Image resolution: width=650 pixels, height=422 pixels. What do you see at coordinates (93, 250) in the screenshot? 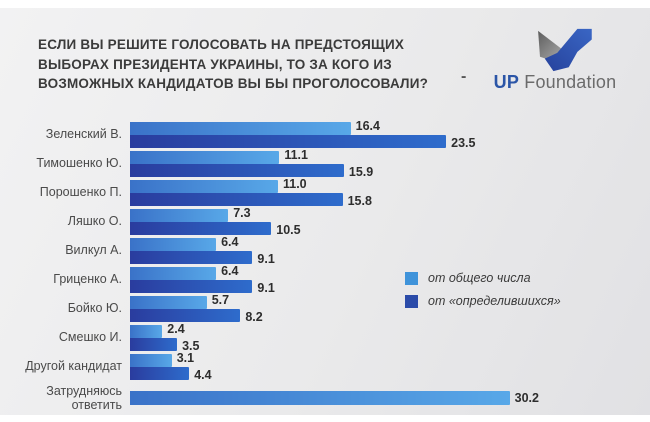
I see `category-label: Вилкул А.` at bounding box center [93, 250].